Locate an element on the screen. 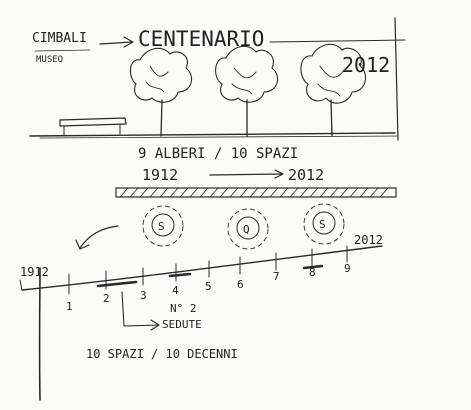 The width and height of the screenshot is (471, 410). label-axis-start: 1912 is located at coordinates (34, 272).